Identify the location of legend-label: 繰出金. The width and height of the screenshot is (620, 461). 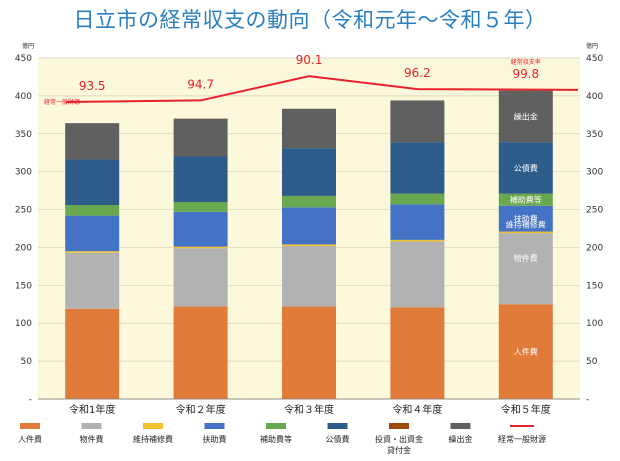
(461, 439).